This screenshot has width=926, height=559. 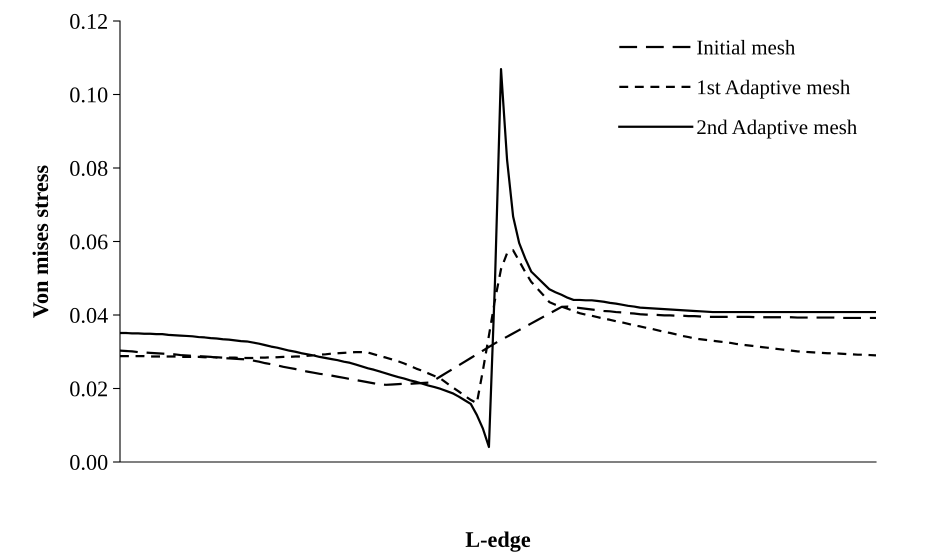 What do you see at coordinates (774, 89) in the screenshot?
I see `legend-label: 1st Adaptive mesh` at bounding box center [774, 89].